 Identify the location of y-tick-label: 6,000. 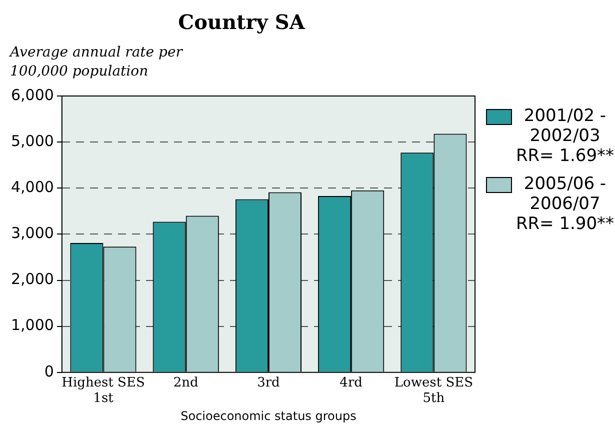
(32, 95).